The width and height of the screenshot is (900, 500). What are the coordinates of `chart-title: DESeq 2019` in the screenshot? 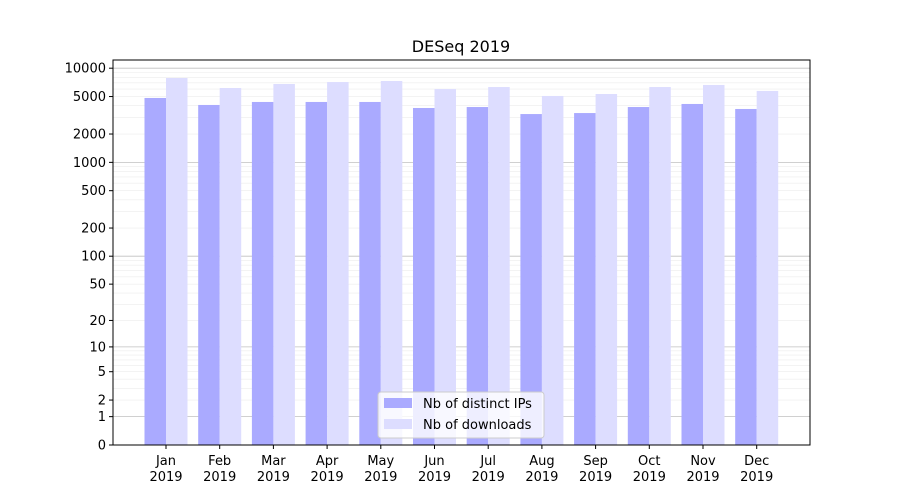 It's located at (461, 46).